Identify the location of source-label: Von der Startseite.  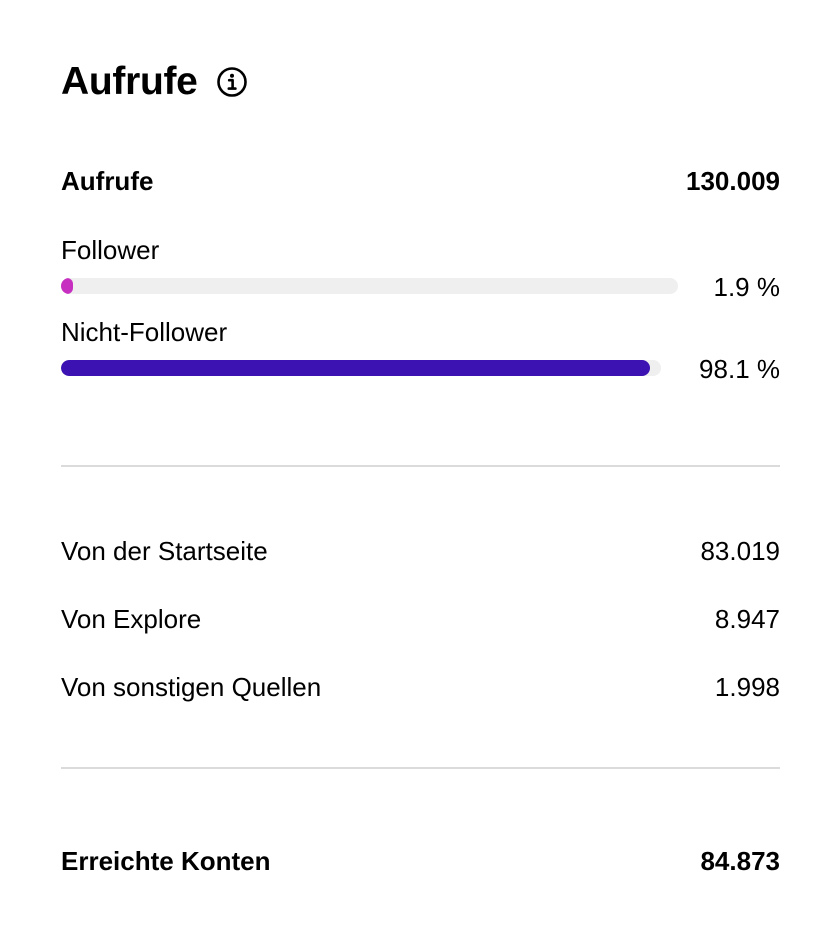
(164, 551).